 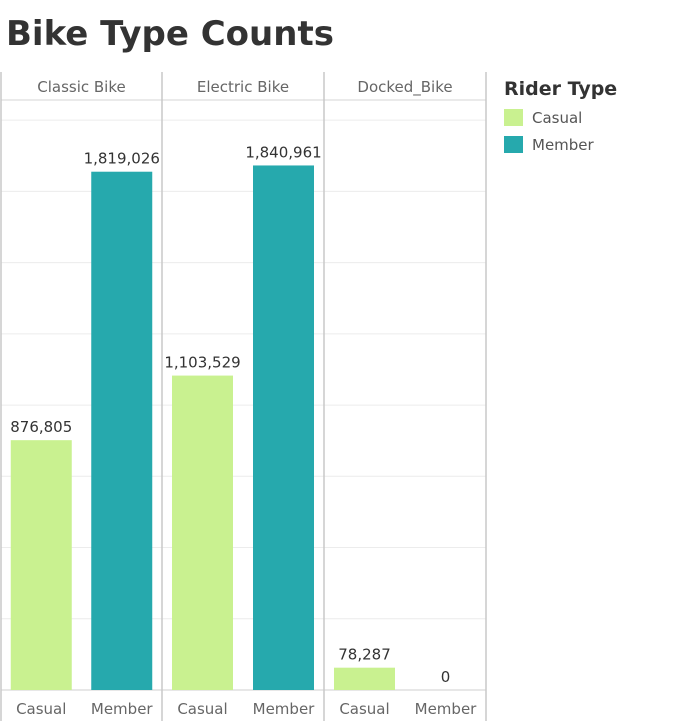 I want to click on panel-header-electric-bike: Electric Bike, so click(x=243, y=87).